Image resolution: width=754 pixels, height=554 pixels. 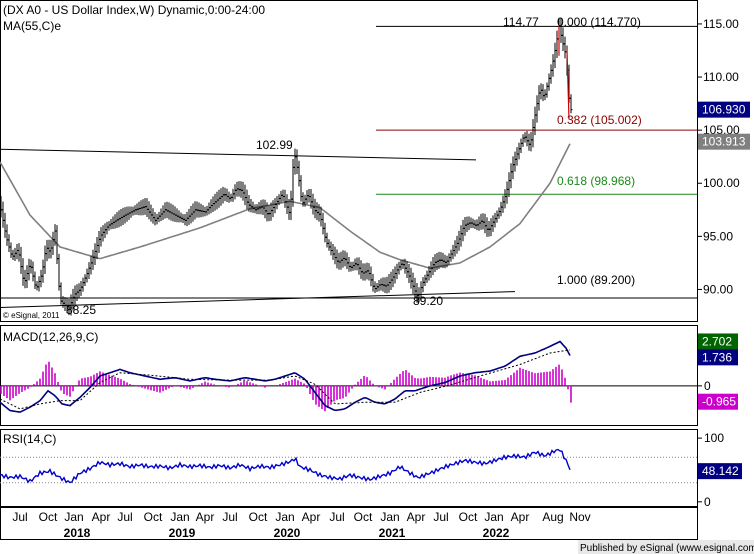 What do you see at coordinates (285, 466) in the screenshot?
I see `rsi-line` at bounding box center [285, 466].